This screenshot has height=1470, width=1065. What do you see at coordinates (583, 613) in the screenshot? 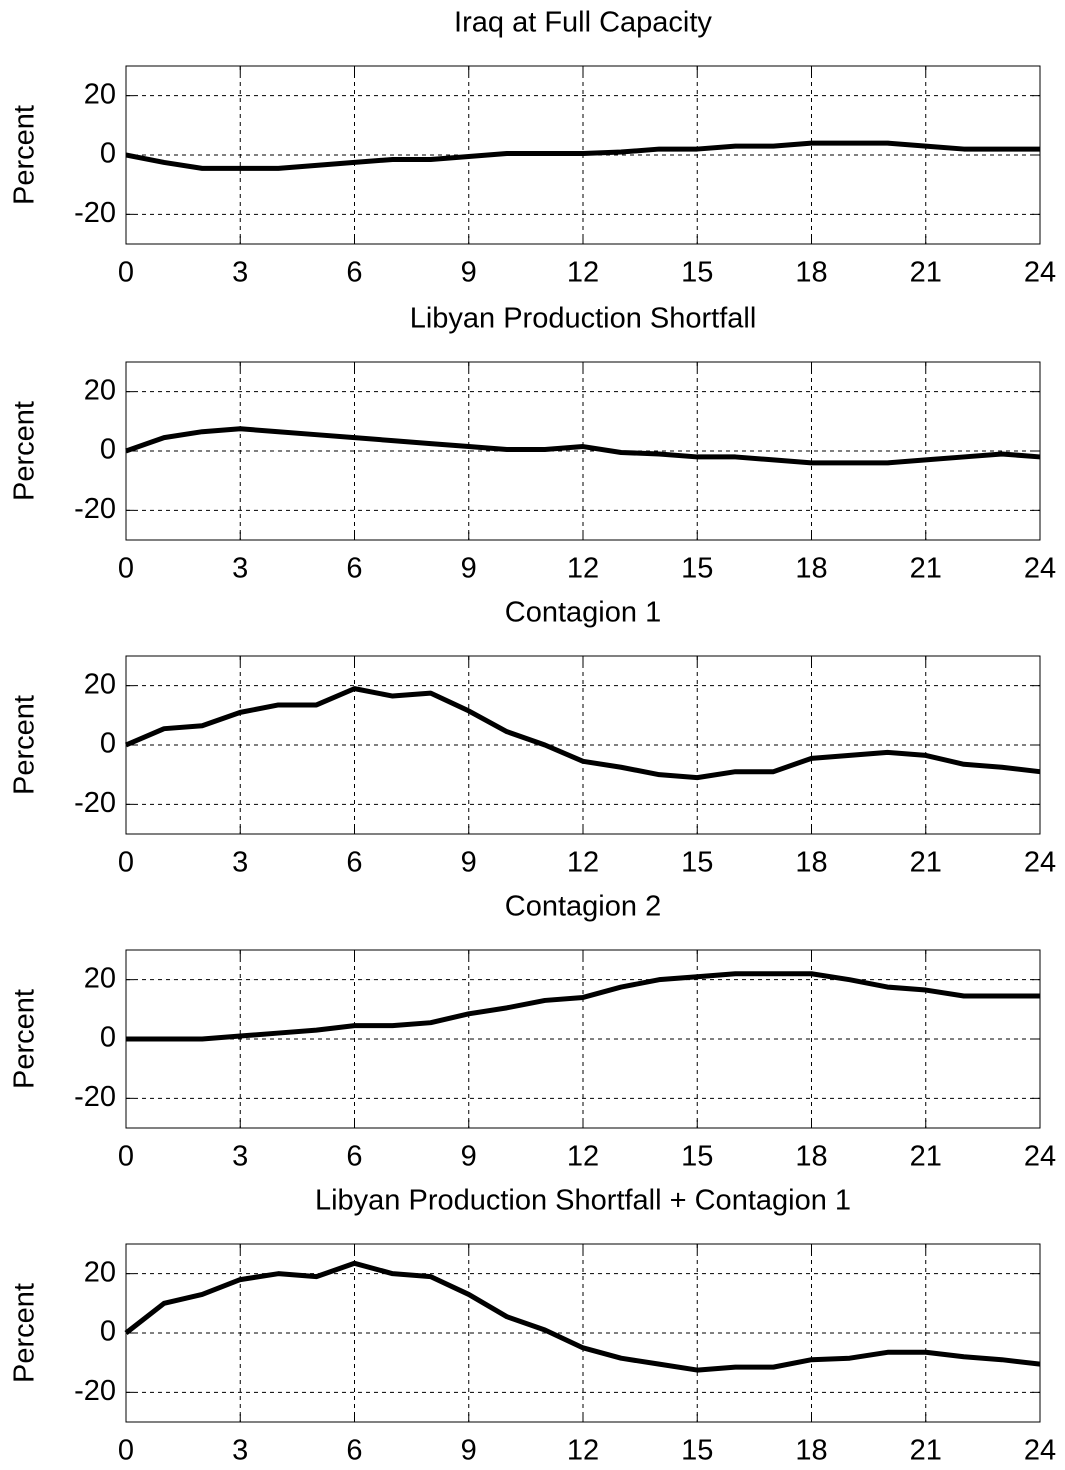
I see `chart-title: Contagion 1` at bounding box center [583, 613].